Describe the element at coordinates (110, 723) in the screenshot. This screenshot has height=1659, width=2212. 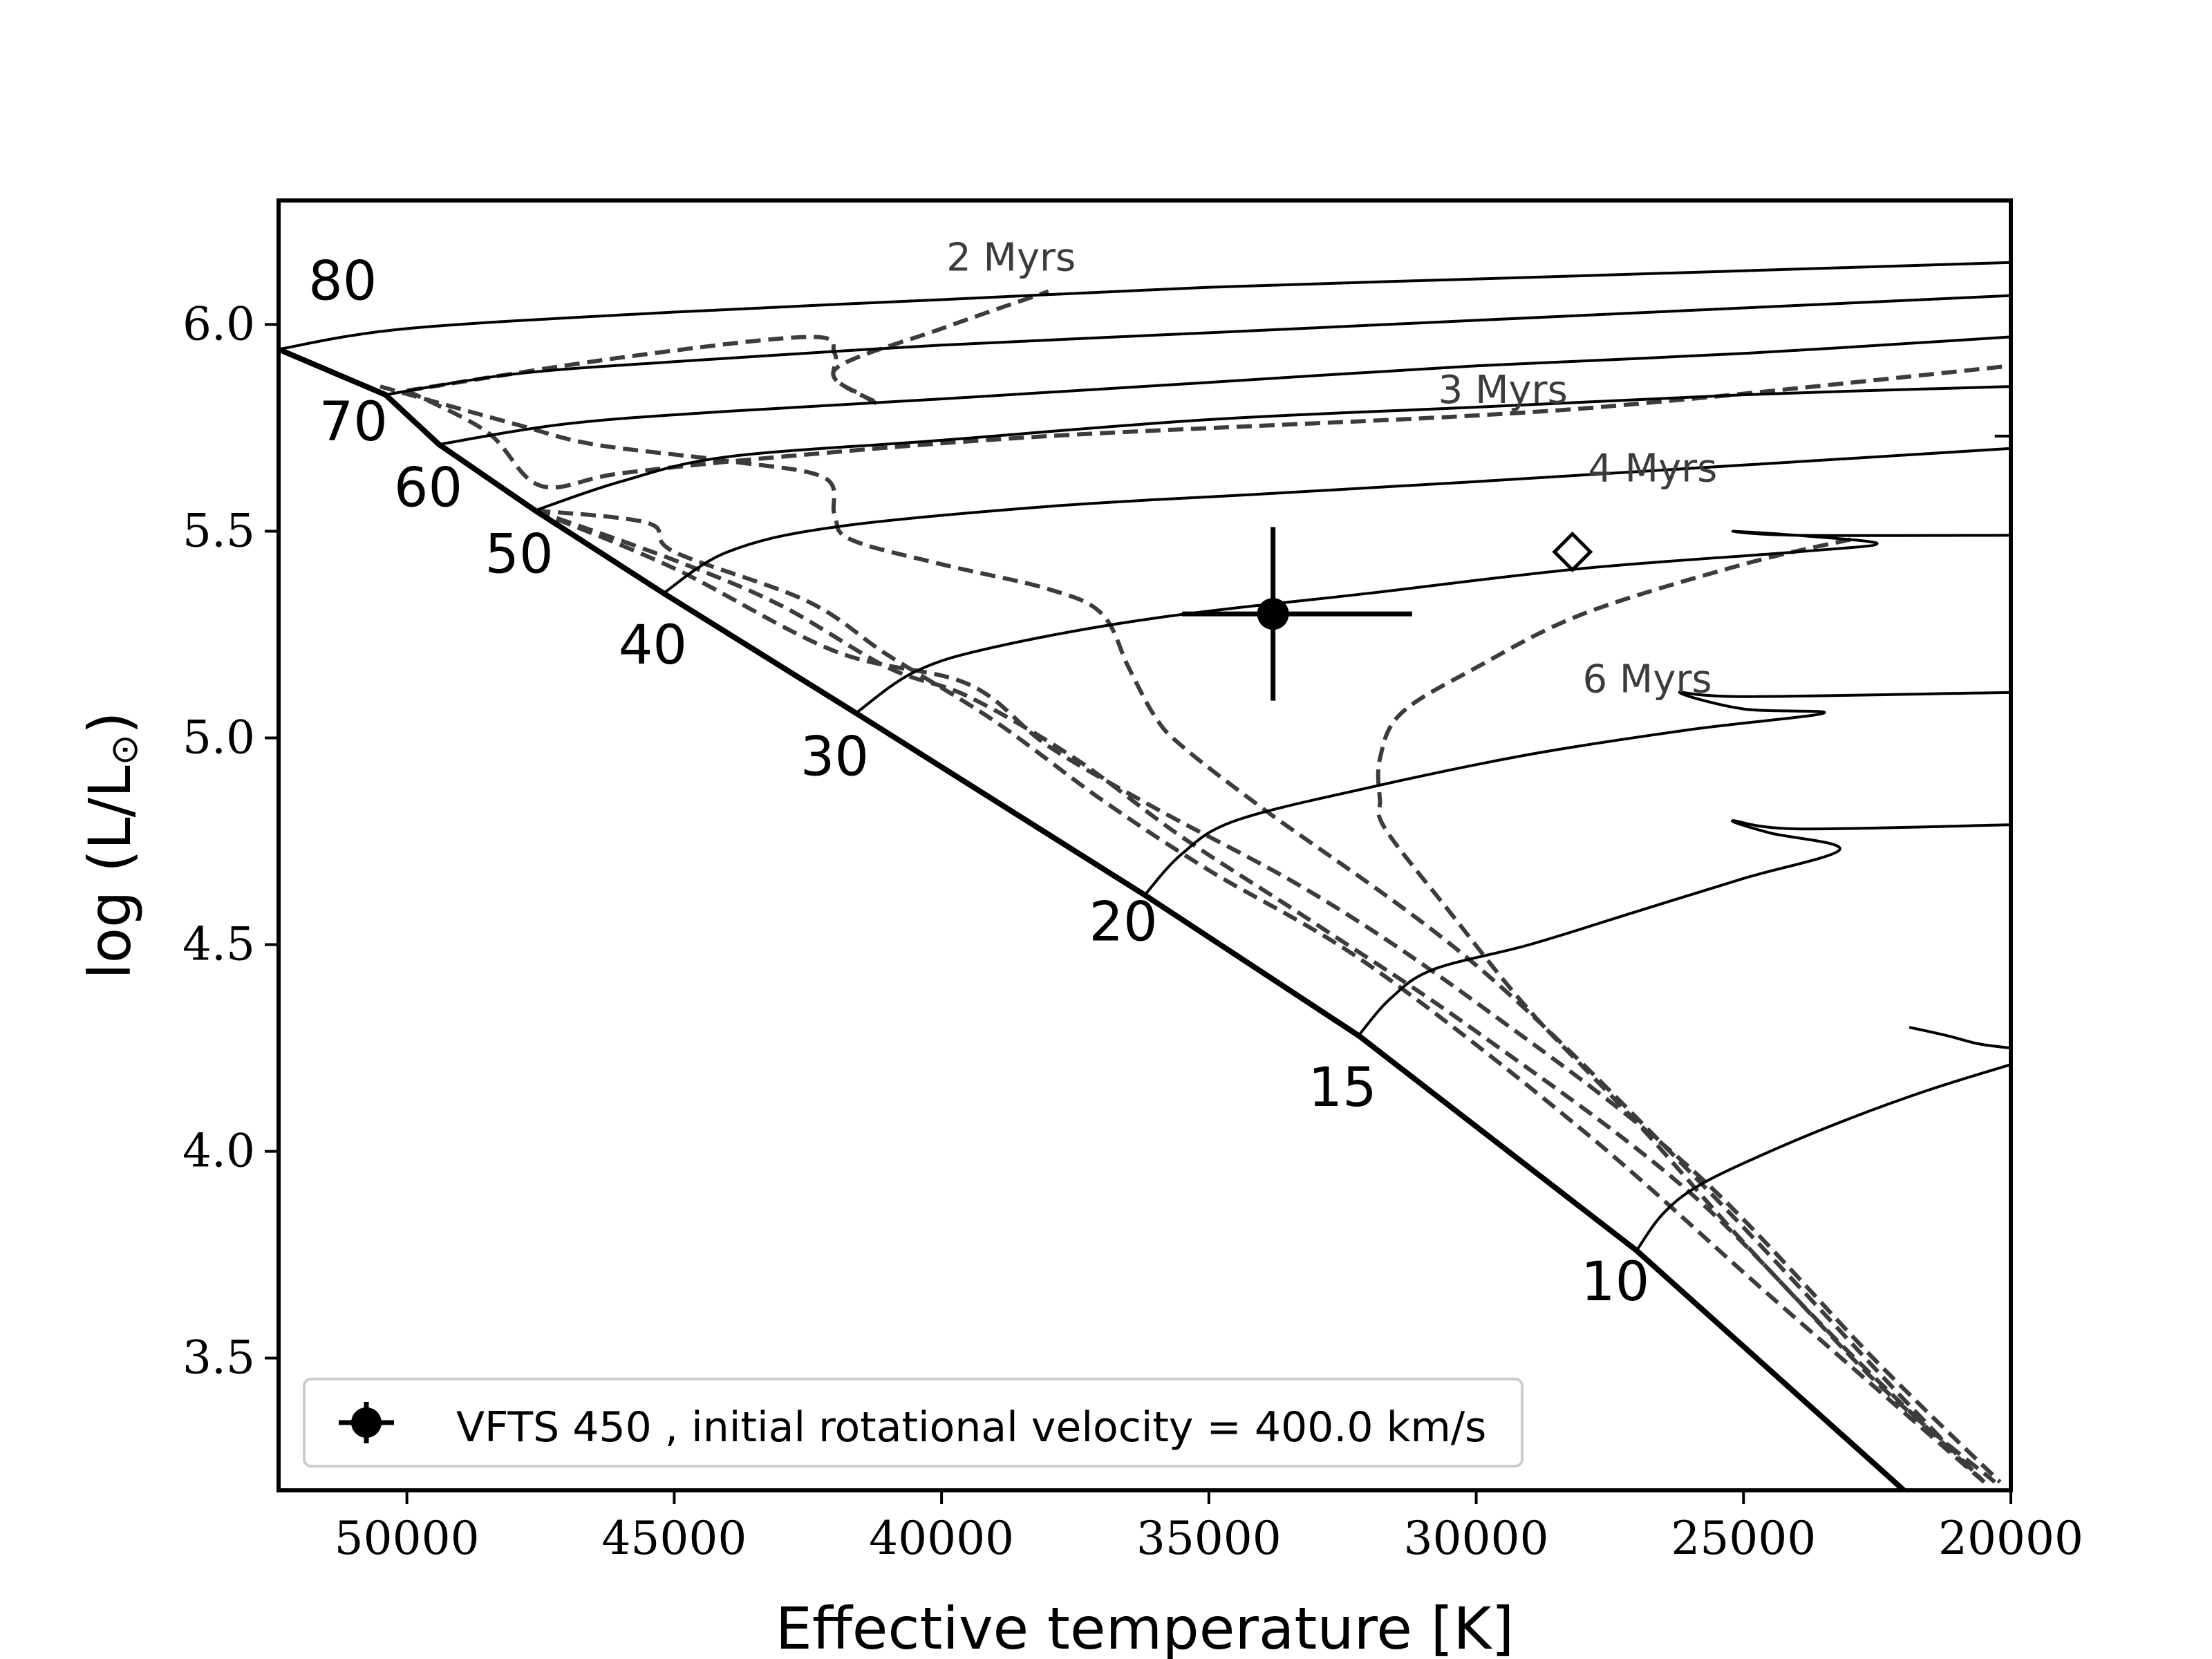
I see `y-axis-label-close: )` at that location.